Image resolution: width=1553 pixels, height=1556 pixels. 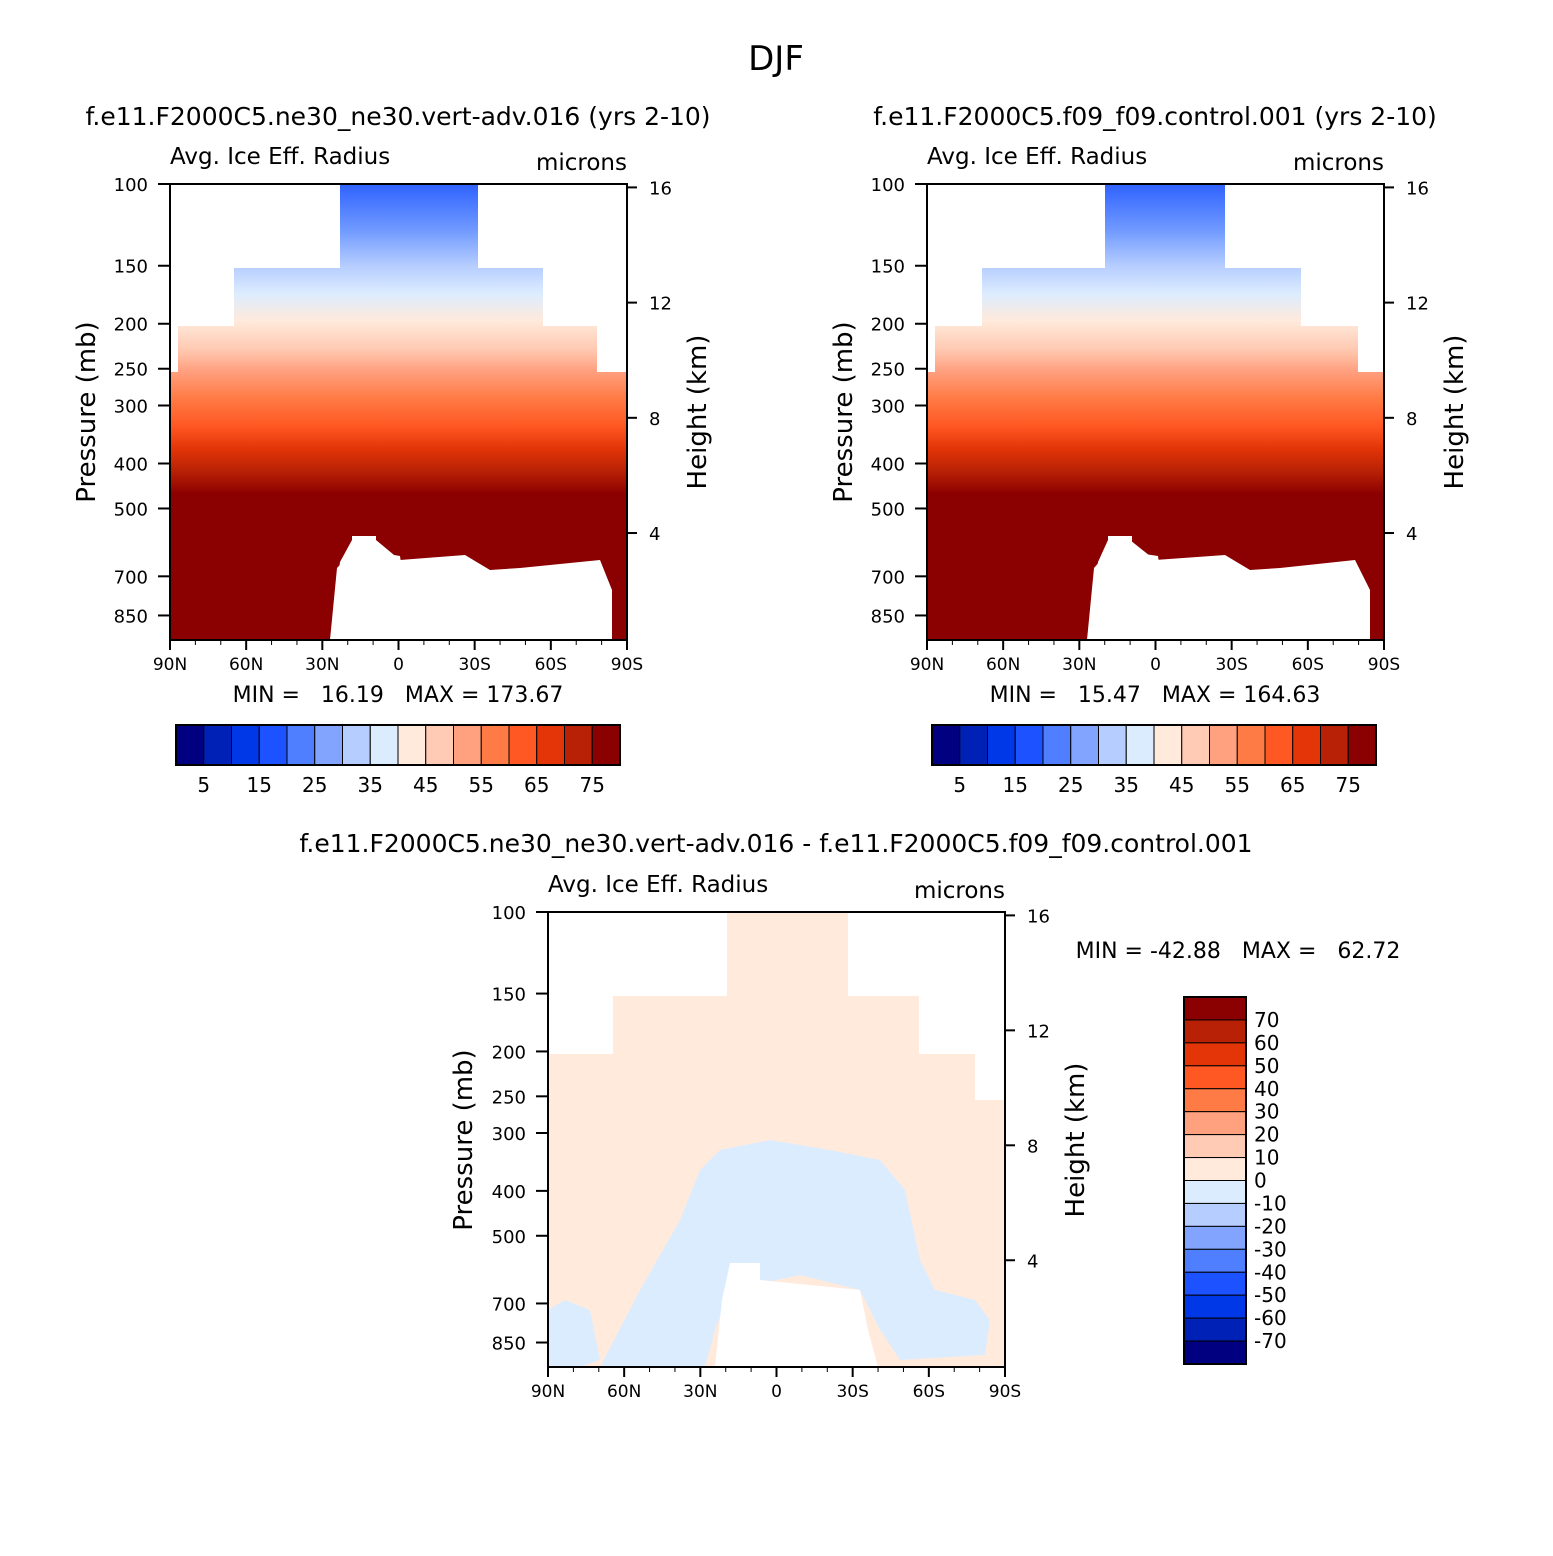 I want to click on colorbar-label: 50, so click(x=1266, y=1066).